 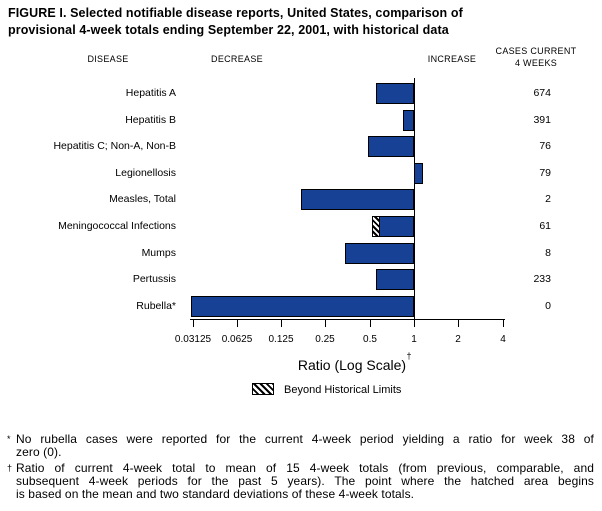 What do you see at coordinates (542, 279) in the screenshot?
I see `cases-value: 233` at bounding box center [542, 279].